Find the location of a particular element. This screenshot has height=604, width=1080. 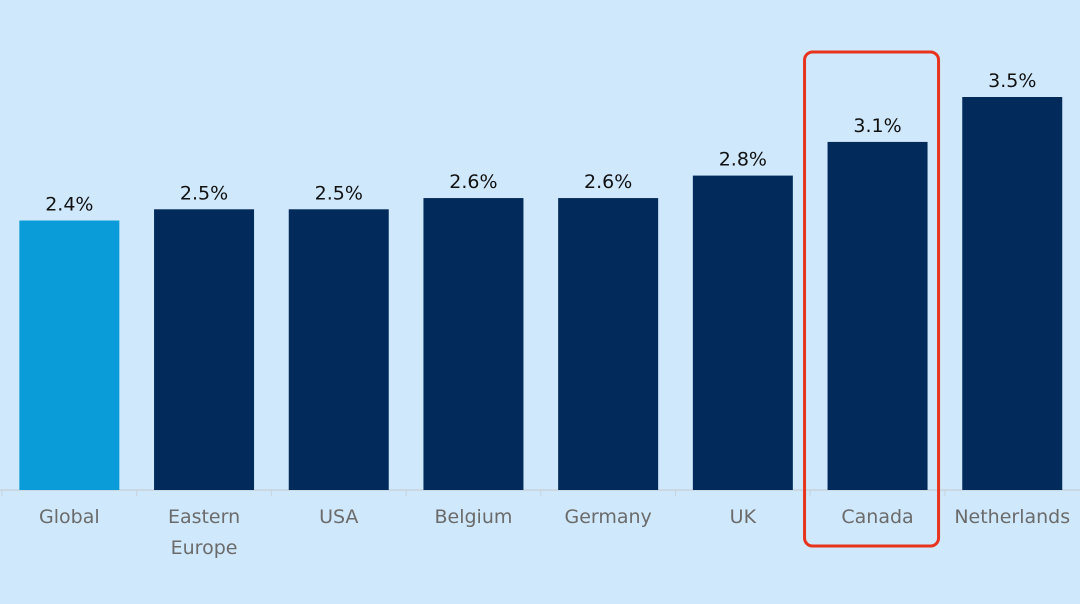

highlight-box is located at coordinates (872, 299).